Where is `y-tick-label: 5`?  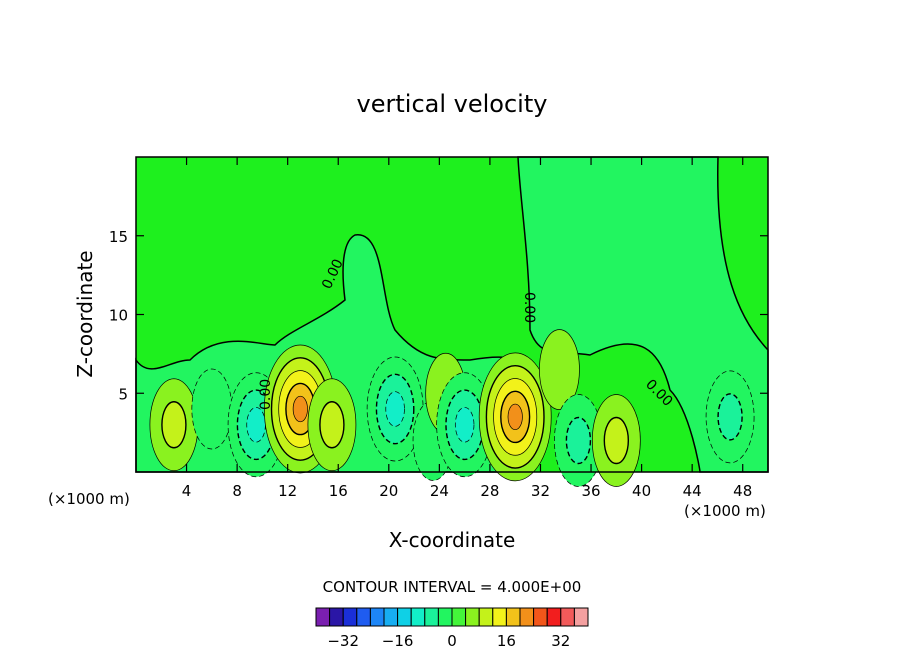 y-tick-label: 5 is located at coordinates (123, 394).